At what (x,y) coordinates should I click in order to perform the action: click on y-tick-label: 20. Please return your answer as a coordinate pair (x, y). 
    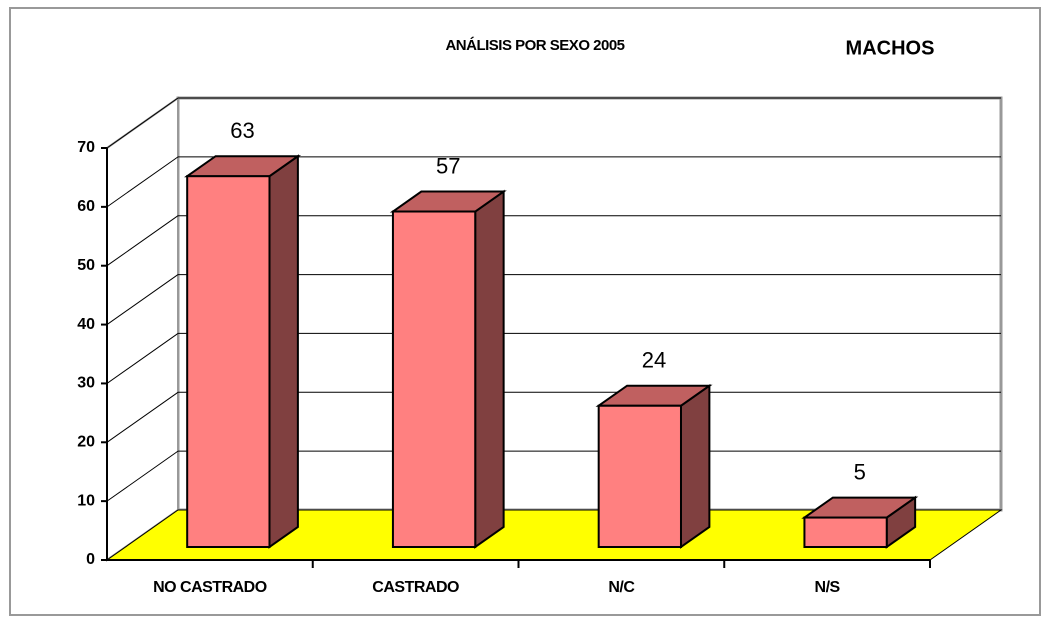
    Looking at the image, I should click on (86, 442).